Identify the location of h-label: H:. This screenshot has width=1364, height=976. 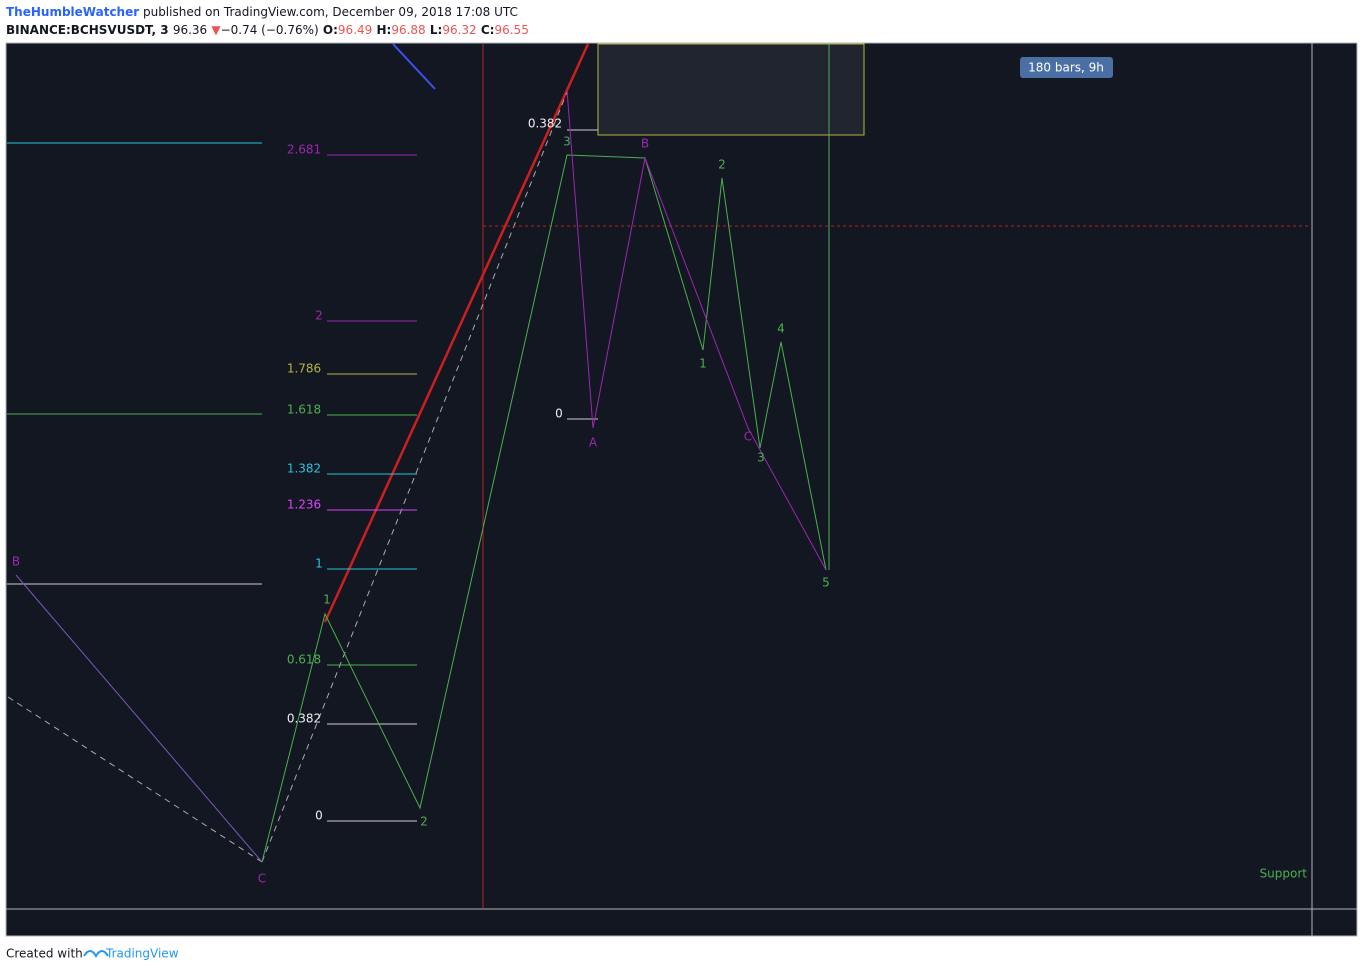
(383, 30).